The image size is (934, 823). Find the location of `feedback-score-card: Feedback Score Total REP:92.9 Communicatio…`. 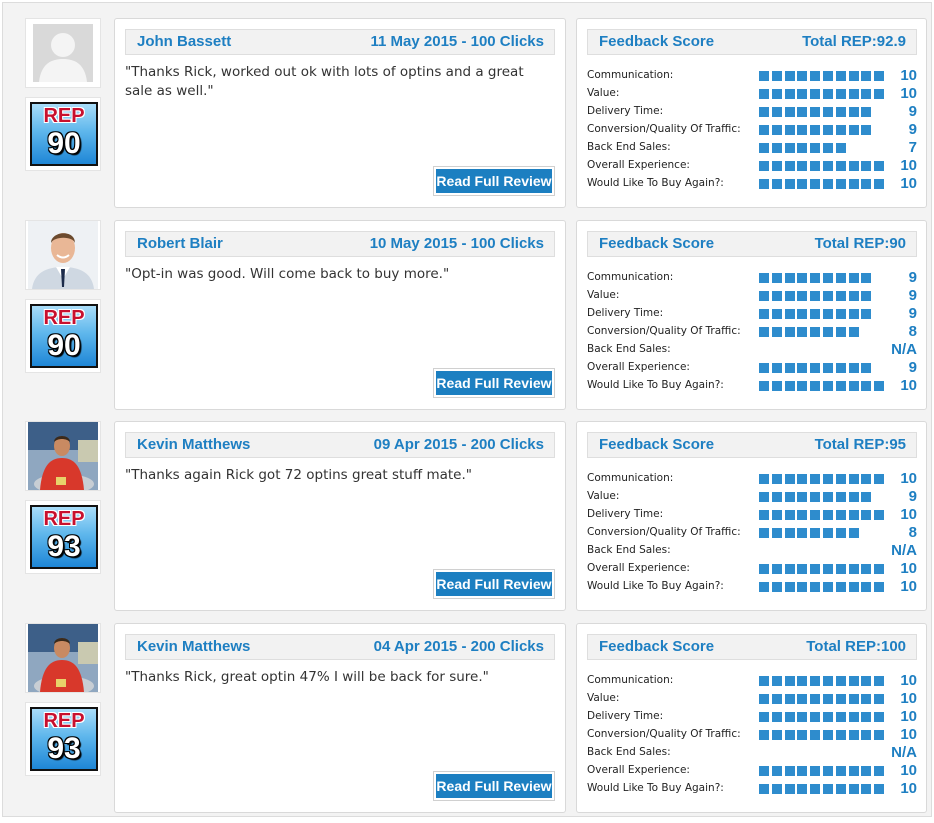

feedback-score-card: Feedback Score Total REP:92.9 Communicatio… is located at coordinates (751, 113).